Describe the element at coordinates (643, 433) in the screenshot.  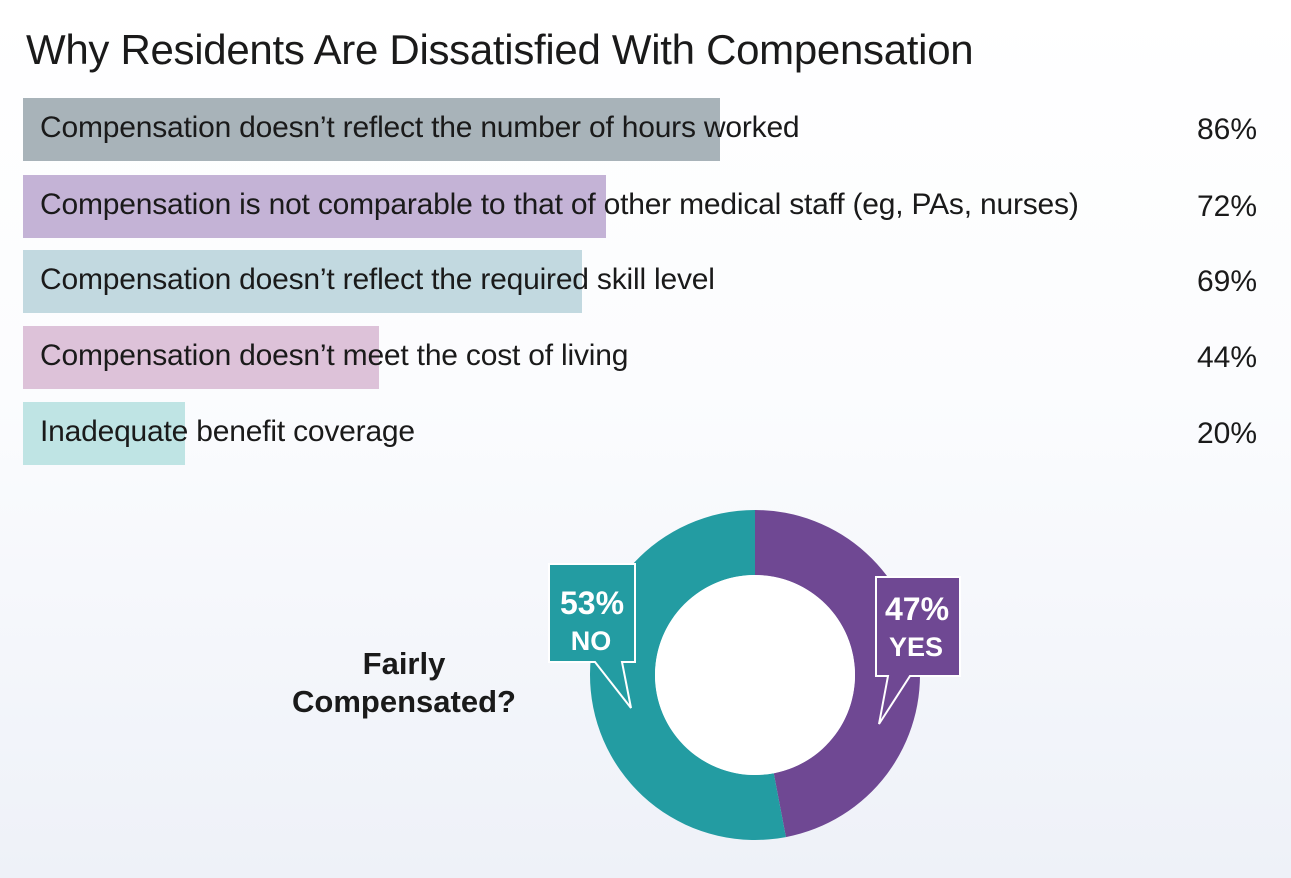
I see `bar-row: Inadequate benefit coverage 20%` at that location.